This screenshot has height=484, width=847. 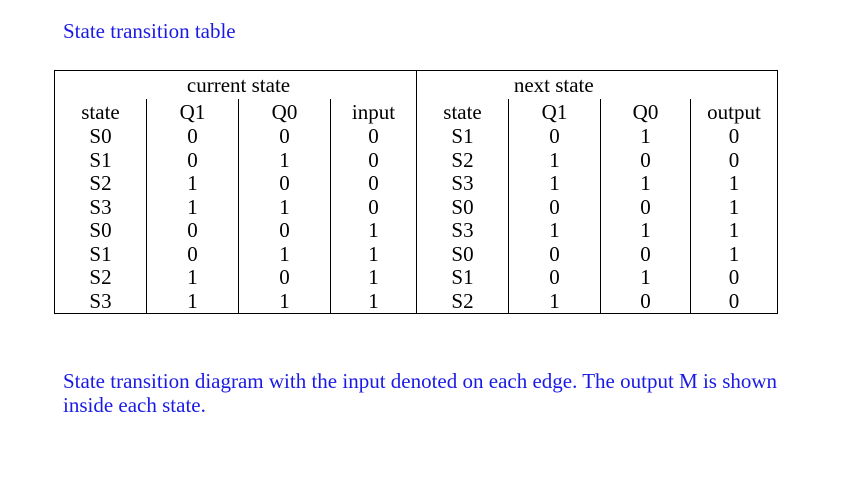 I want to click on group-header-row: current state next state, so click(x=416, y=84).